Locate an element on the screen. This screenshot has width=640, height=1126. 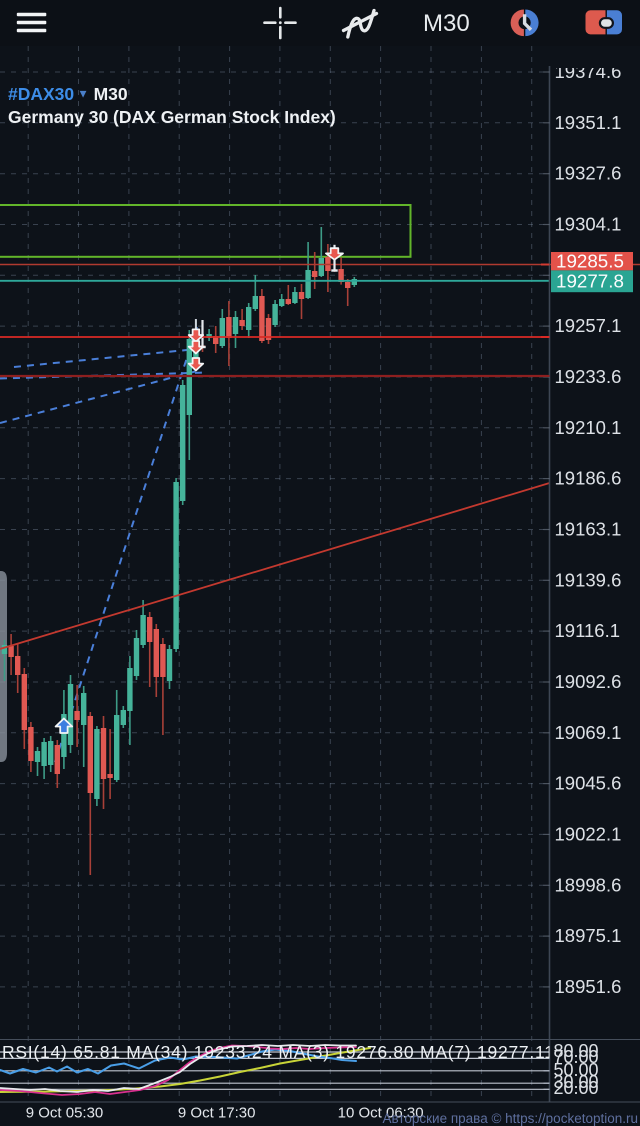
svg-text: 19374.6 is located at coordinates (588, 71).